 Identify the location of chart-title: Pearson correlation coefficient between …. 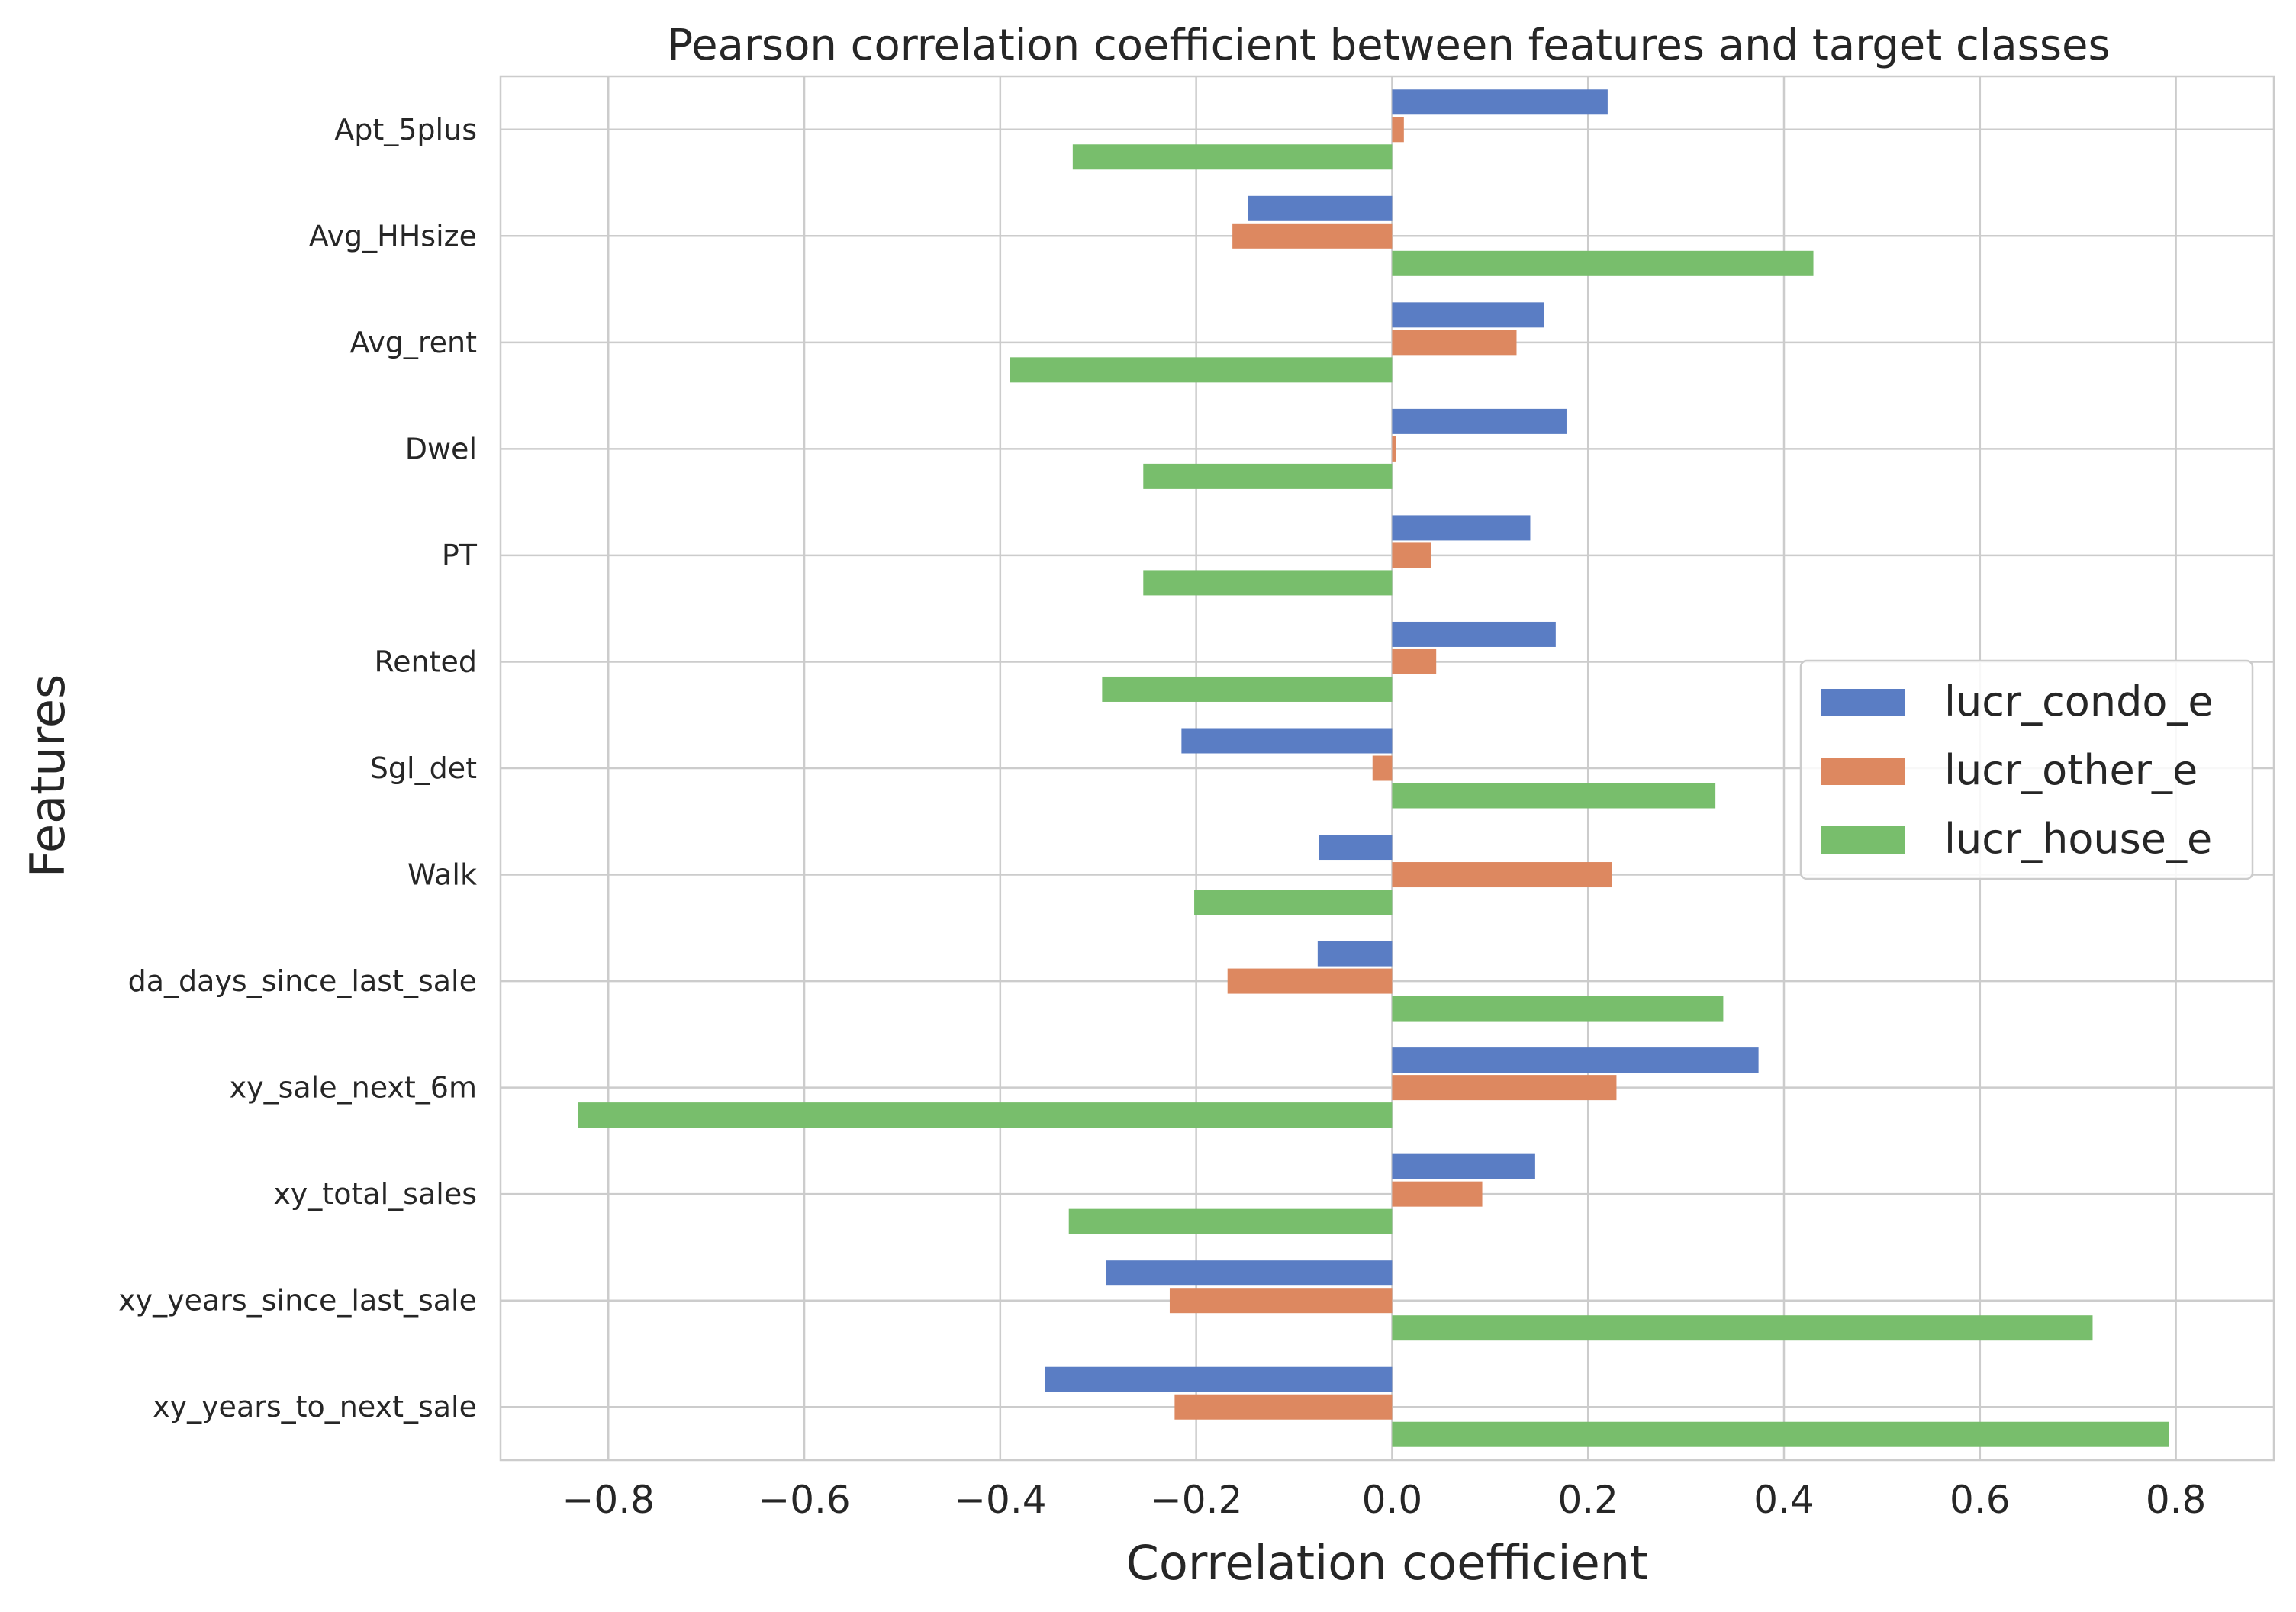
(1388, 45).